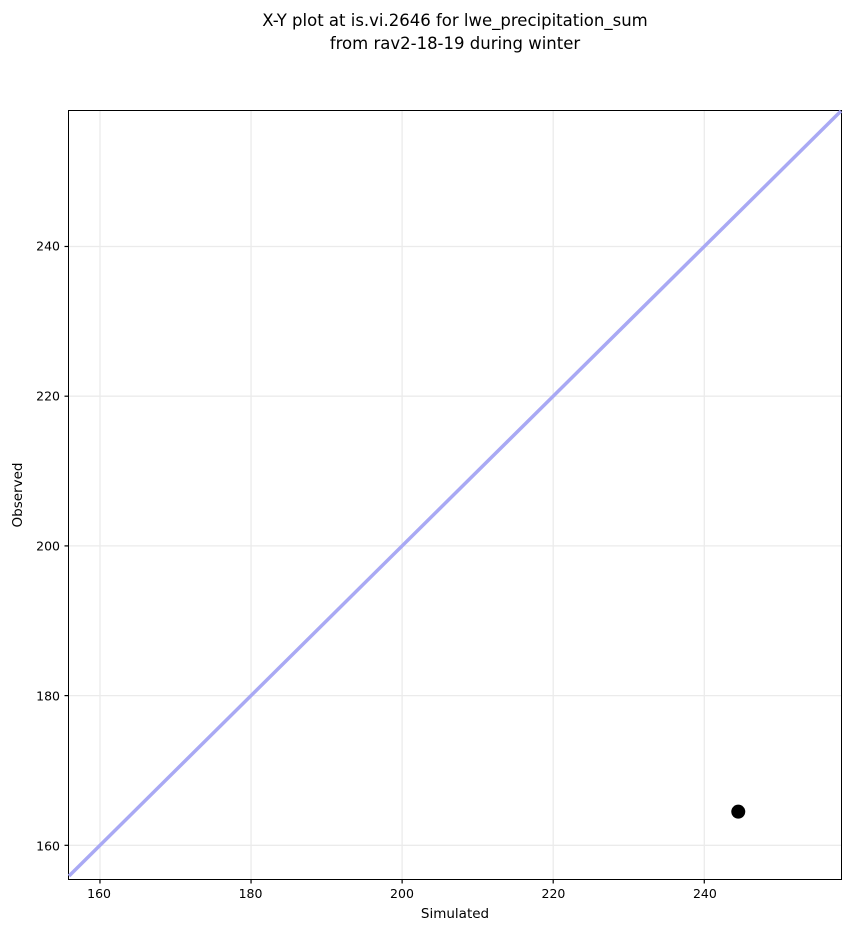 The height and width of the screenshot is (934, 851). Describe the element at coordinates (48, 846) in the screenshot. I see `y-tick-label: 160` at that location.